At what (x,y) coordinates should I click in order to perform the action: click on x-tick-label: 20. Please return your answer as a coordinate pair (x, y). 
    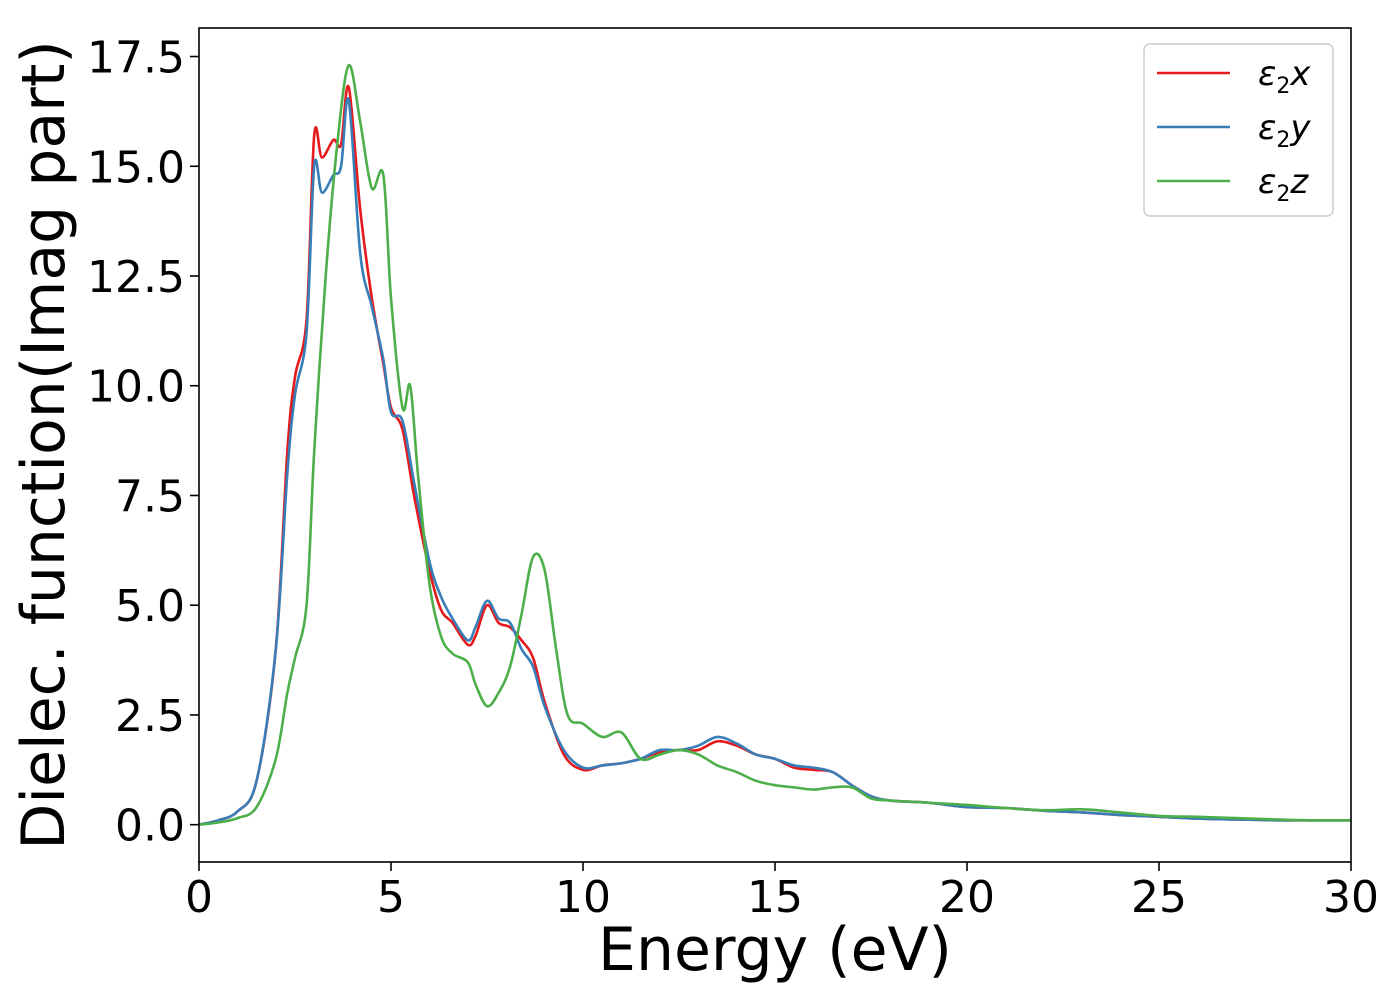
    Looking at the image, I should click on (967, 897).